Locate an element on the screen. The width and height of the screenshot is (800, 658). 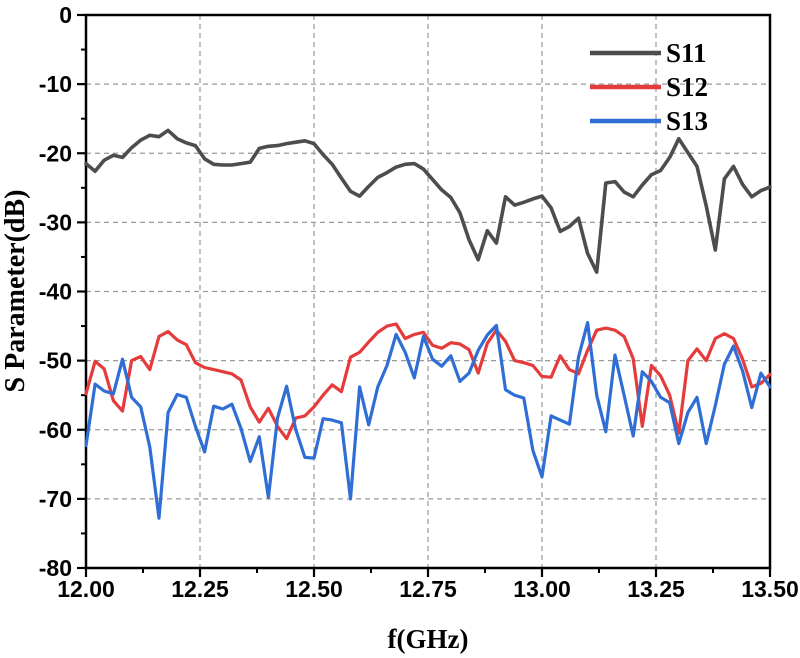
x-tick-label: 12.25 is located at coordinates (200, 589).